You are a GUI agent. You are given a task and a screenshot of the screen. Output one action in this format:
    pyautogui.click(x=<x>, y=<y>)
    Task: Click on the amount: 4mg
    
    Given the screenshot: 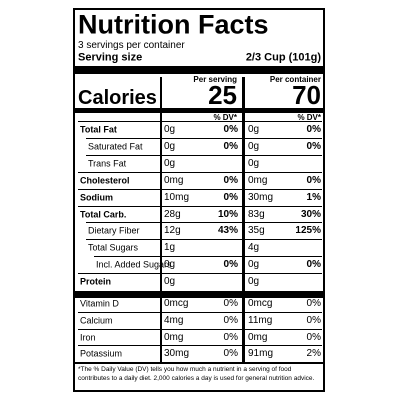 What is the action you would take?
    pyautogui.click(x=174, y=320)
    